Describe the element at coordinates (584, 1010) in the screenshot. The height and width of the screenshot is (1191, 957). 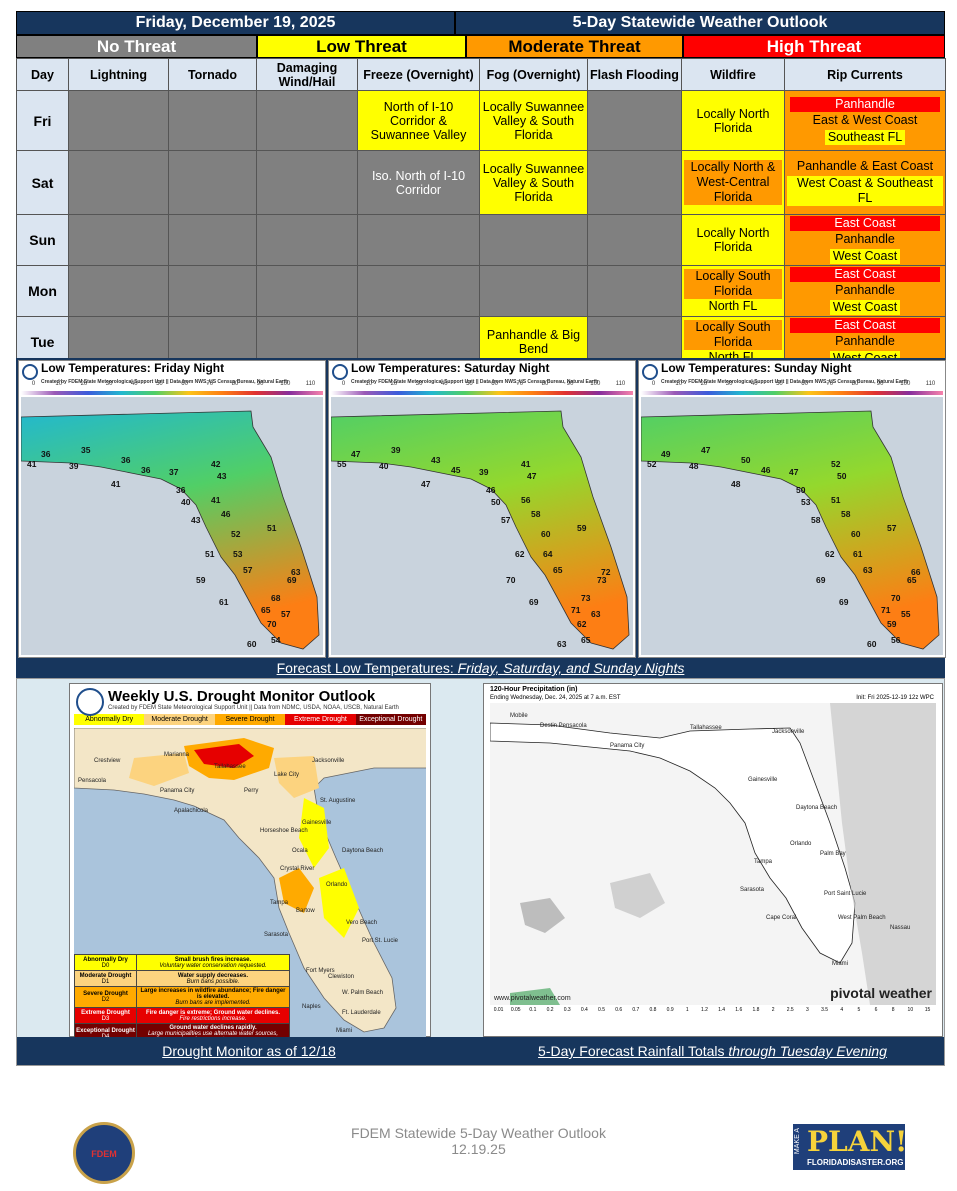
I see `rain-scale-tick: 0.4` at that location.